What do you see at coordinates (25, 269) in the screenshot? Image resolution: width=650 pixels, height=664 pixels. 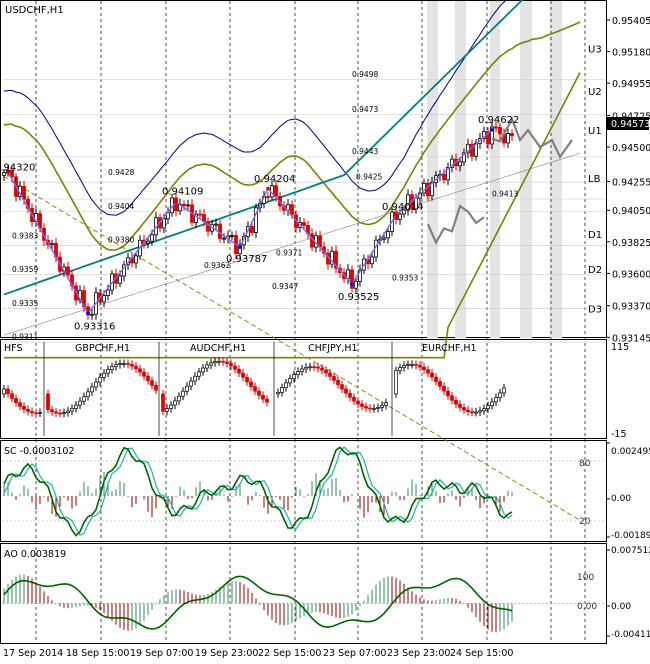 I see `level-label-4: 0.9359` at bounding box center [25, 269].